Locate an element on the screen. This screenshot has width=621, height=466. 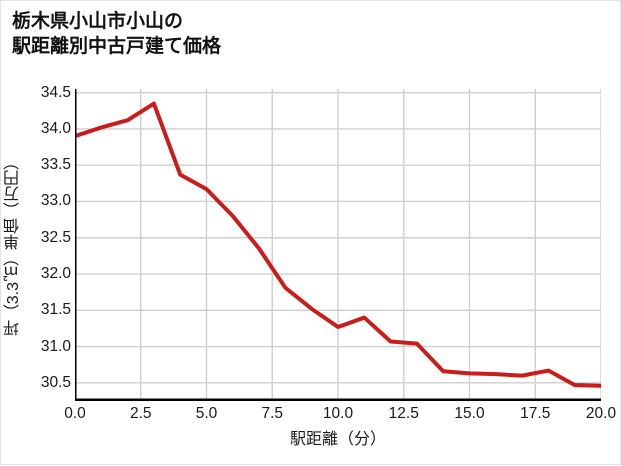
x-tick-label: 5.0 is located at coordinates (206, 413).